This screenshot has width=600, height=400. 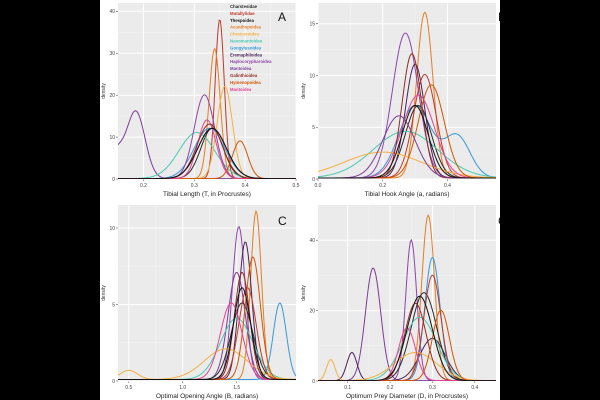 What do you see at coordinates (207, 364) in the screenshot?
I see `density-curve-chroiceroidea` at bounding box center [207, 364].